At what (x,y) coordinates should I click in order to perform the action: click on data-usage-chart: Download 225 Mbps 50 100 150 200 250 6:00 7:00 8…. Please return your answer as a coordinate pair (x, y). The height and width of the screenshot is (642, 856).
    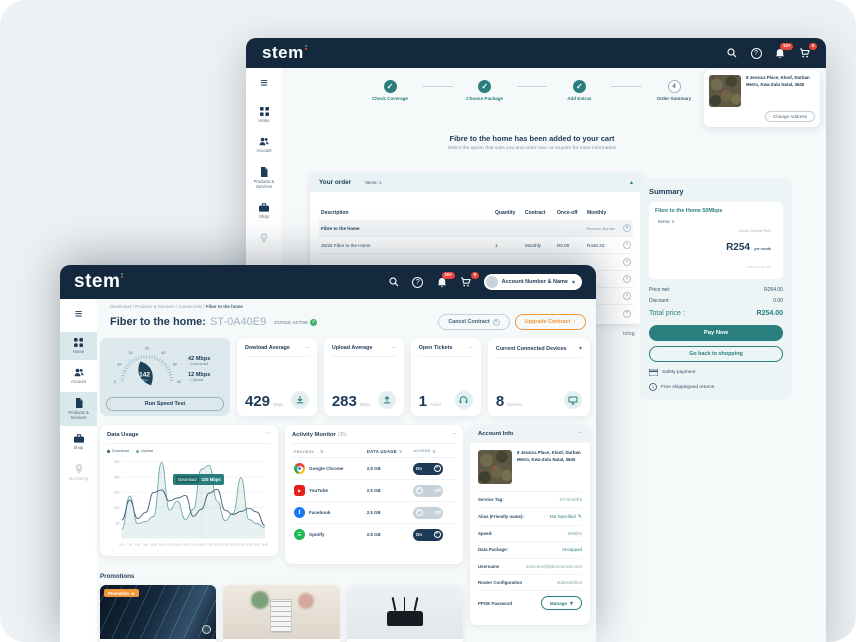
    Looking at the image, I should click on (189, 504).